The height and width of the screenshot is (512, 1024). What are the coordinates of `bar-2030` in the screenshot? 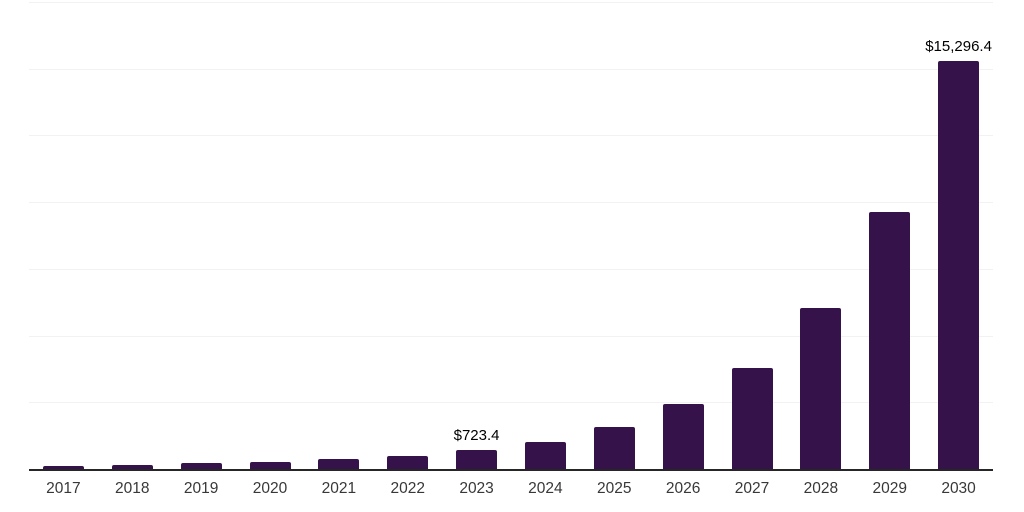 It's located at (959, 264).